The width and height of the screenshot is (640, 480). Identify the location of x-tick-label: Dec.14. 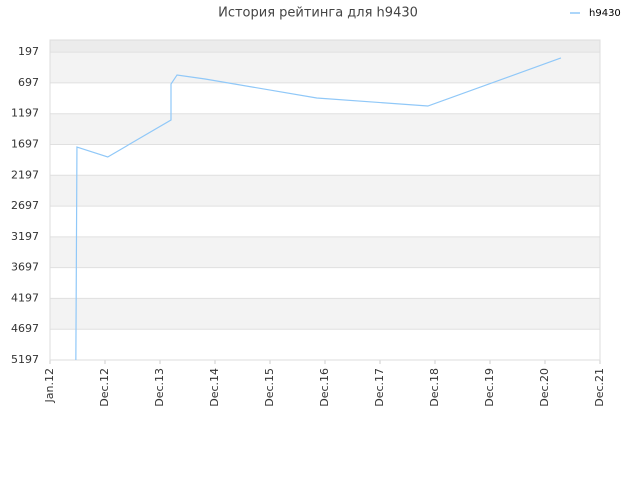
(214, 387).